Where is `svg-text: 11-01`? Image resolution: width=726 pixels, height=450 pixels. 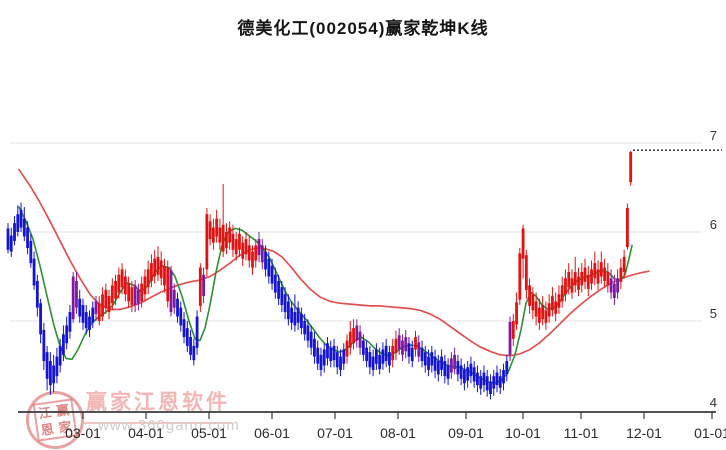 svg-text: 11-01 is located at coordinates (581, 433).